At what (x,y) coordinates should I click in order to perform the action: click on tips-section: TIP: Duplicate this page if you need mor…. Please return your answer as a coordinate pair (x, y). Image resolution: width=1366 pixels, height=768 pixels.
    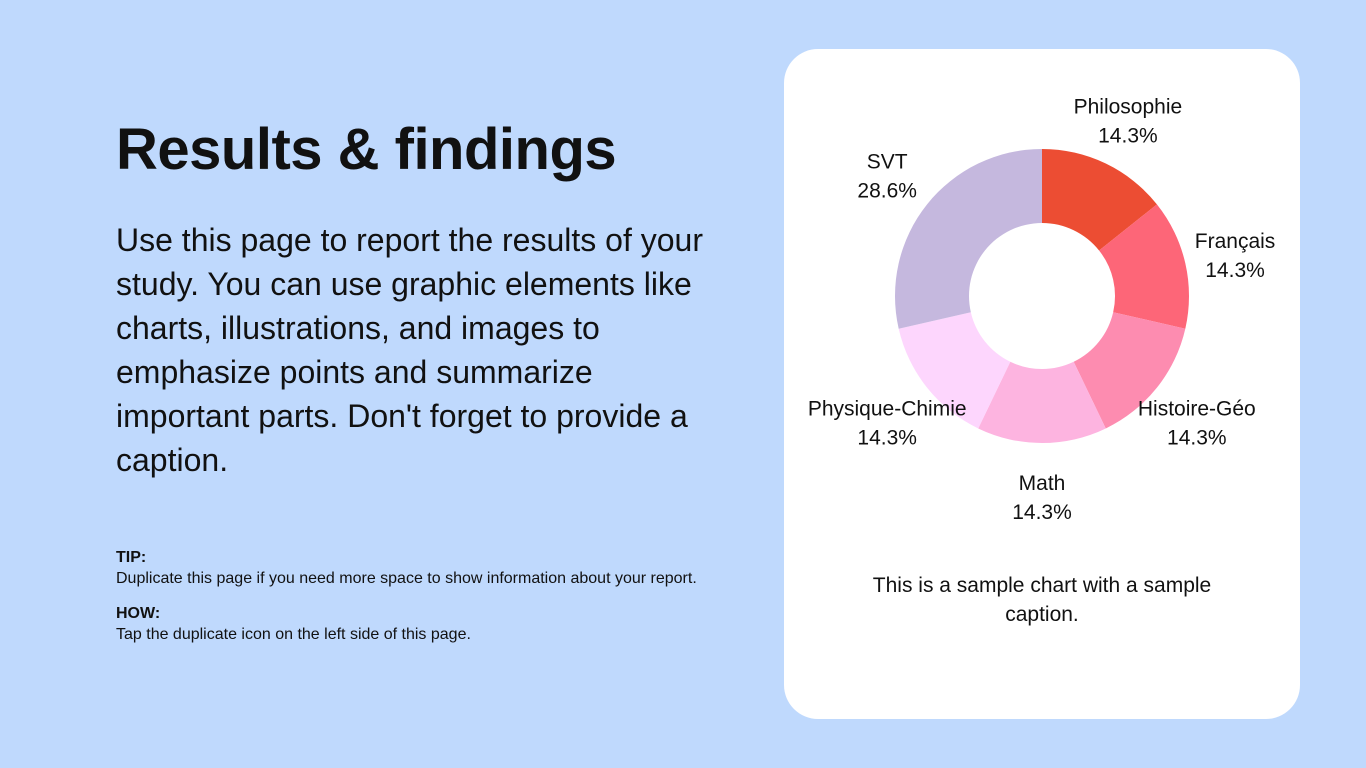
    Looking at the image, I should click on (436, 604).